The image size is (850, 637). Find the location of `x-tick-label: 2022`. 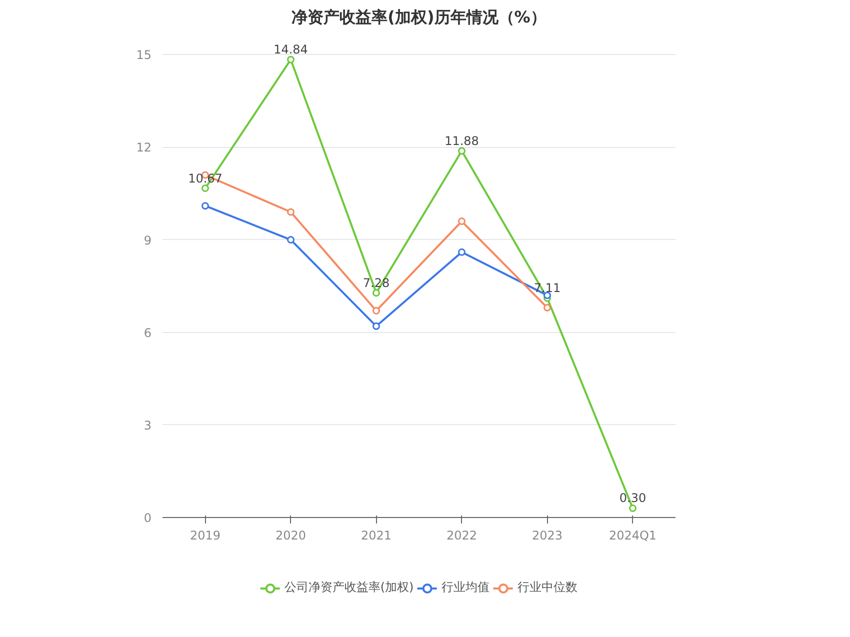

x-tick-label: 2022 is located at coordinates (462, 535).